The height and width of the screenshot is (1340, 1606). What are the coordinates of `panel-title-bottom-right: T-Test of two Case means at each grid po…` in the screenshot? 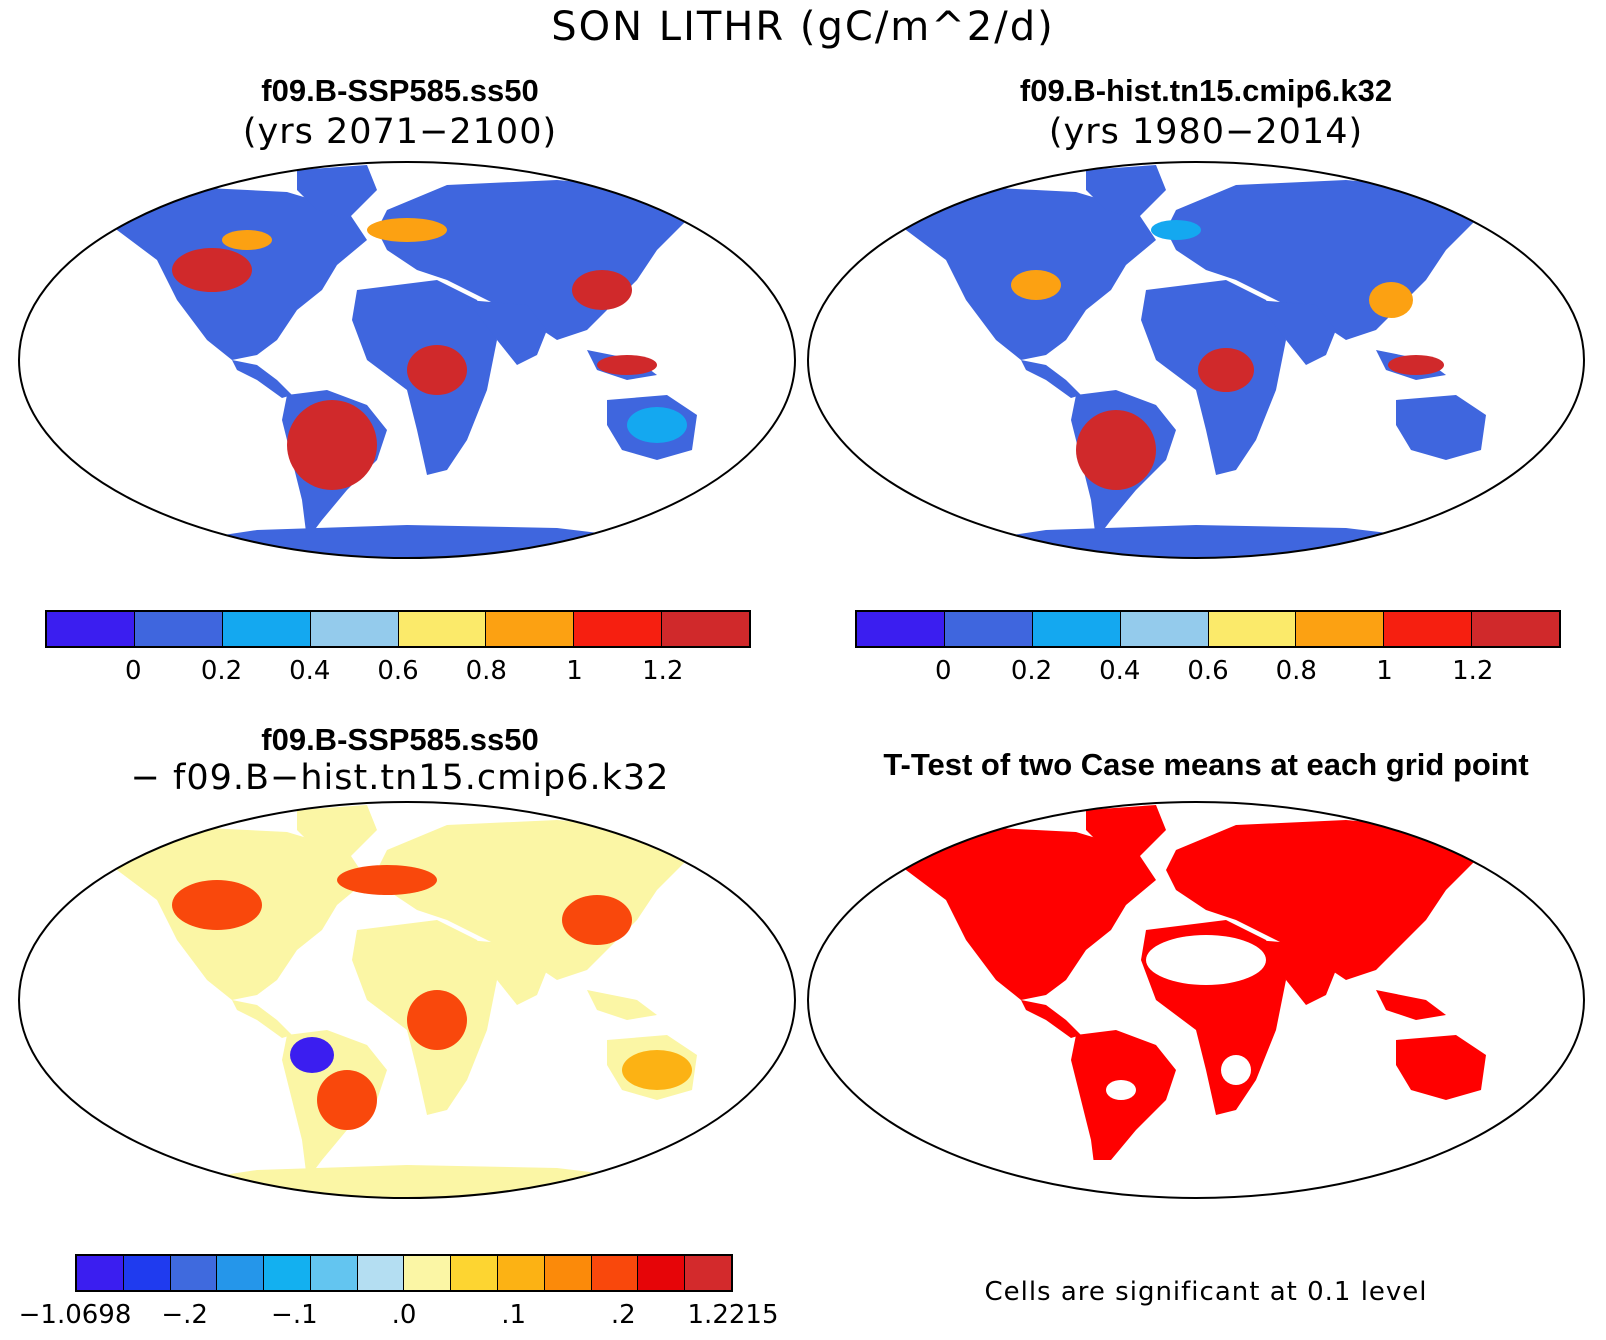 It's located at (1206, 764).